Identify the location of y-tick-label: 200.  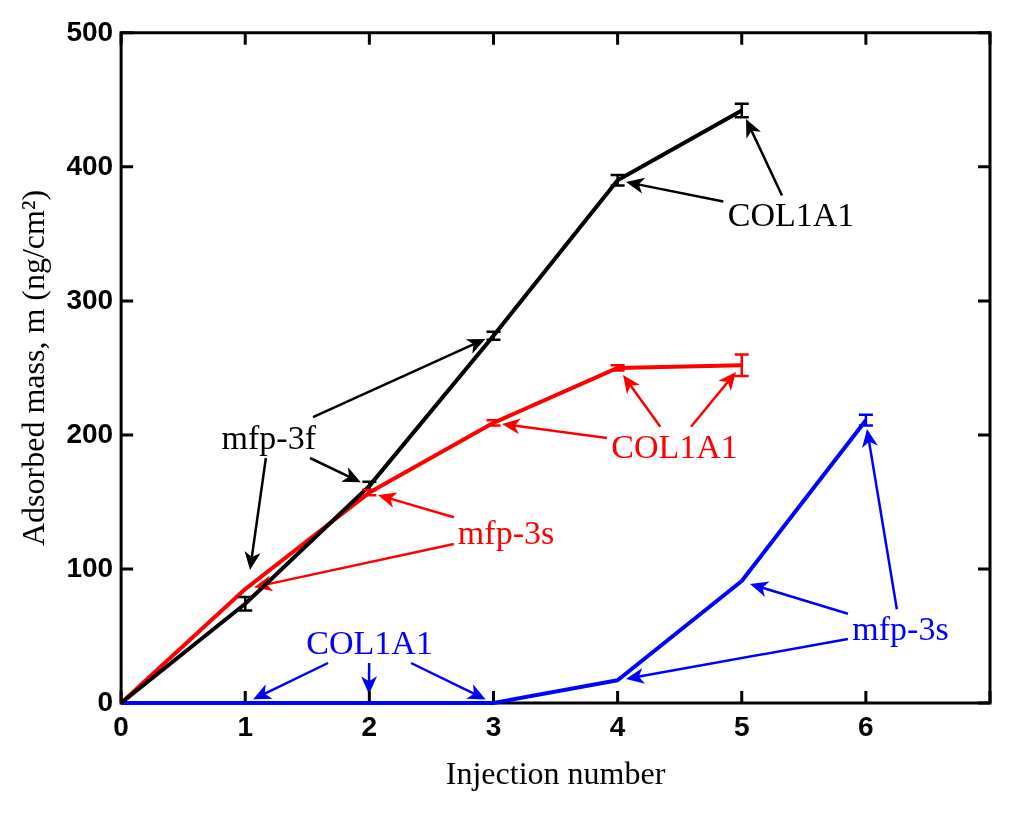
(90, 433).